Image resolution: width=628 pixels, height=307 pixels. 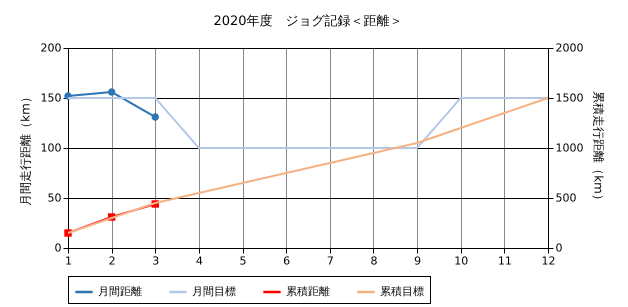 What do you see at coordinates (402, 291) in the screenshot?
I see `legend-label: 累積目標` at bounding box center [402, 291].